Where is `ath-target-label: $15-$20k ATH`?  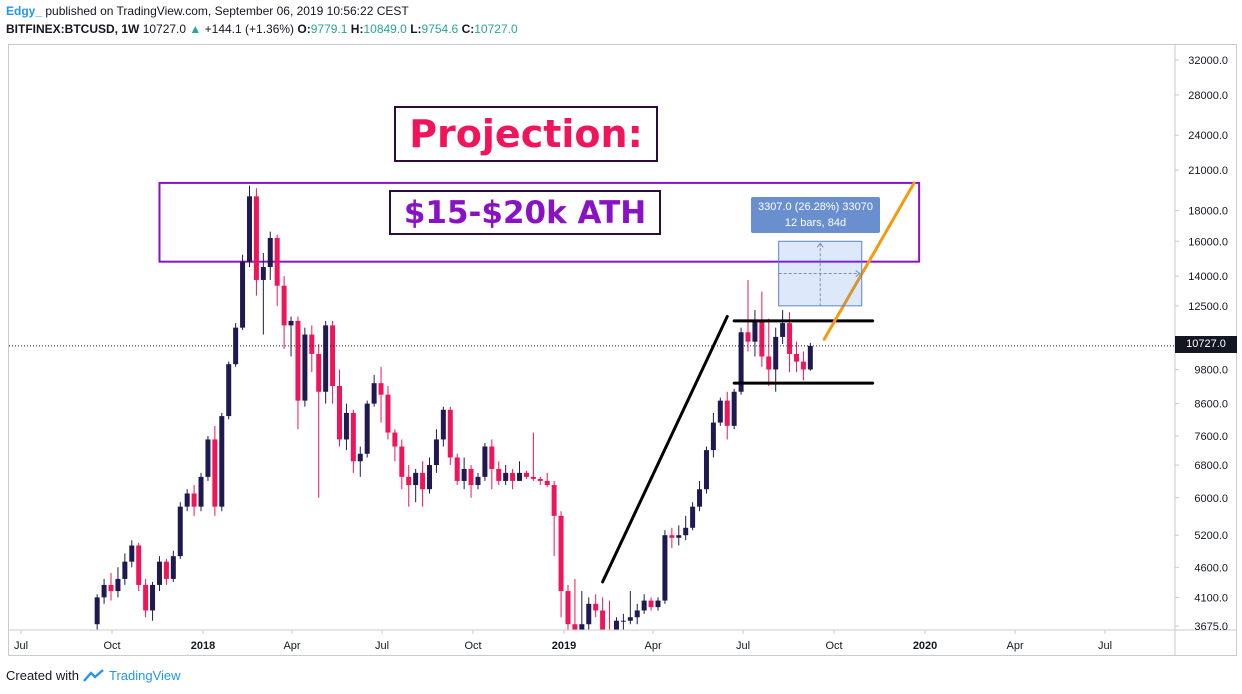
ath-target-label: $15-$20k ATH is located at coordinates (525, 212).